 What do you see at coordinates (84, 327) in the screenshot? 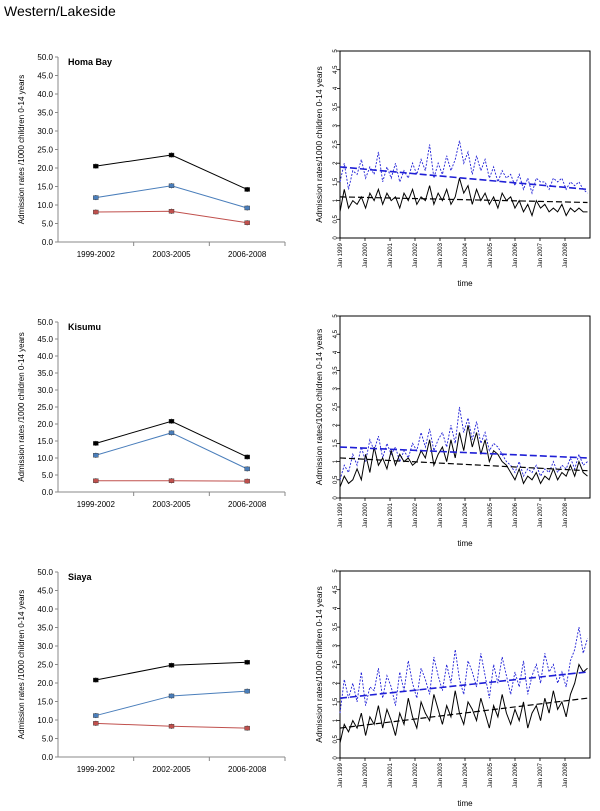
I see `chart-title: Kisumu` at bounding box center [84, 327].